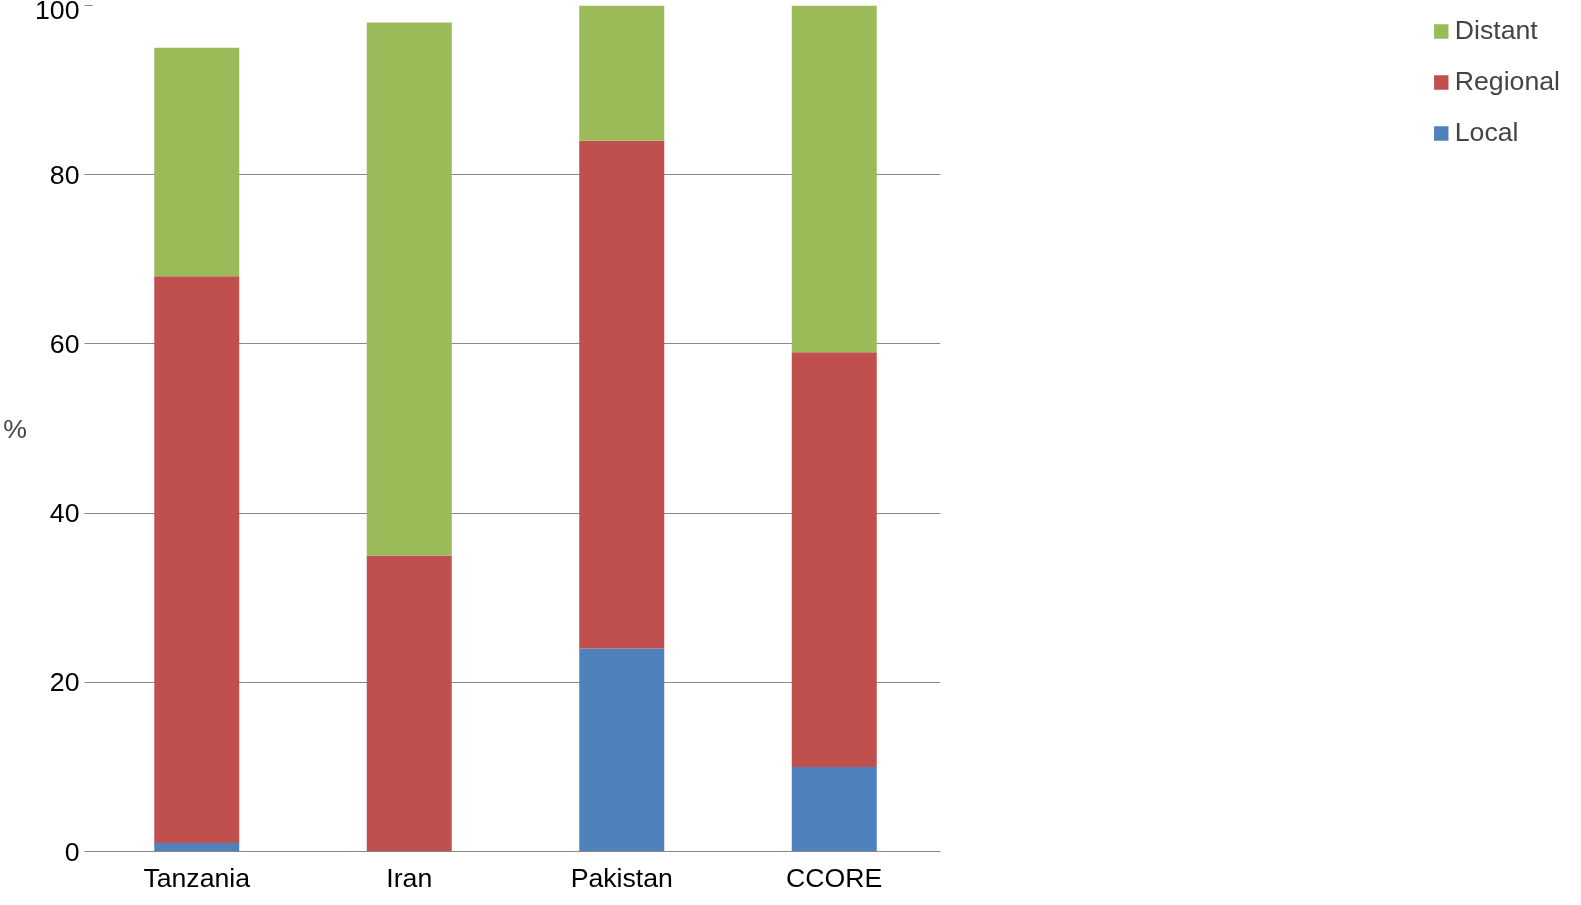 This screenshot has width=1581, height=905. What do you see at coordinates (72, 851) in the screenshot?
I see `y-tick-label: 0` at bounding box center [72, 851].